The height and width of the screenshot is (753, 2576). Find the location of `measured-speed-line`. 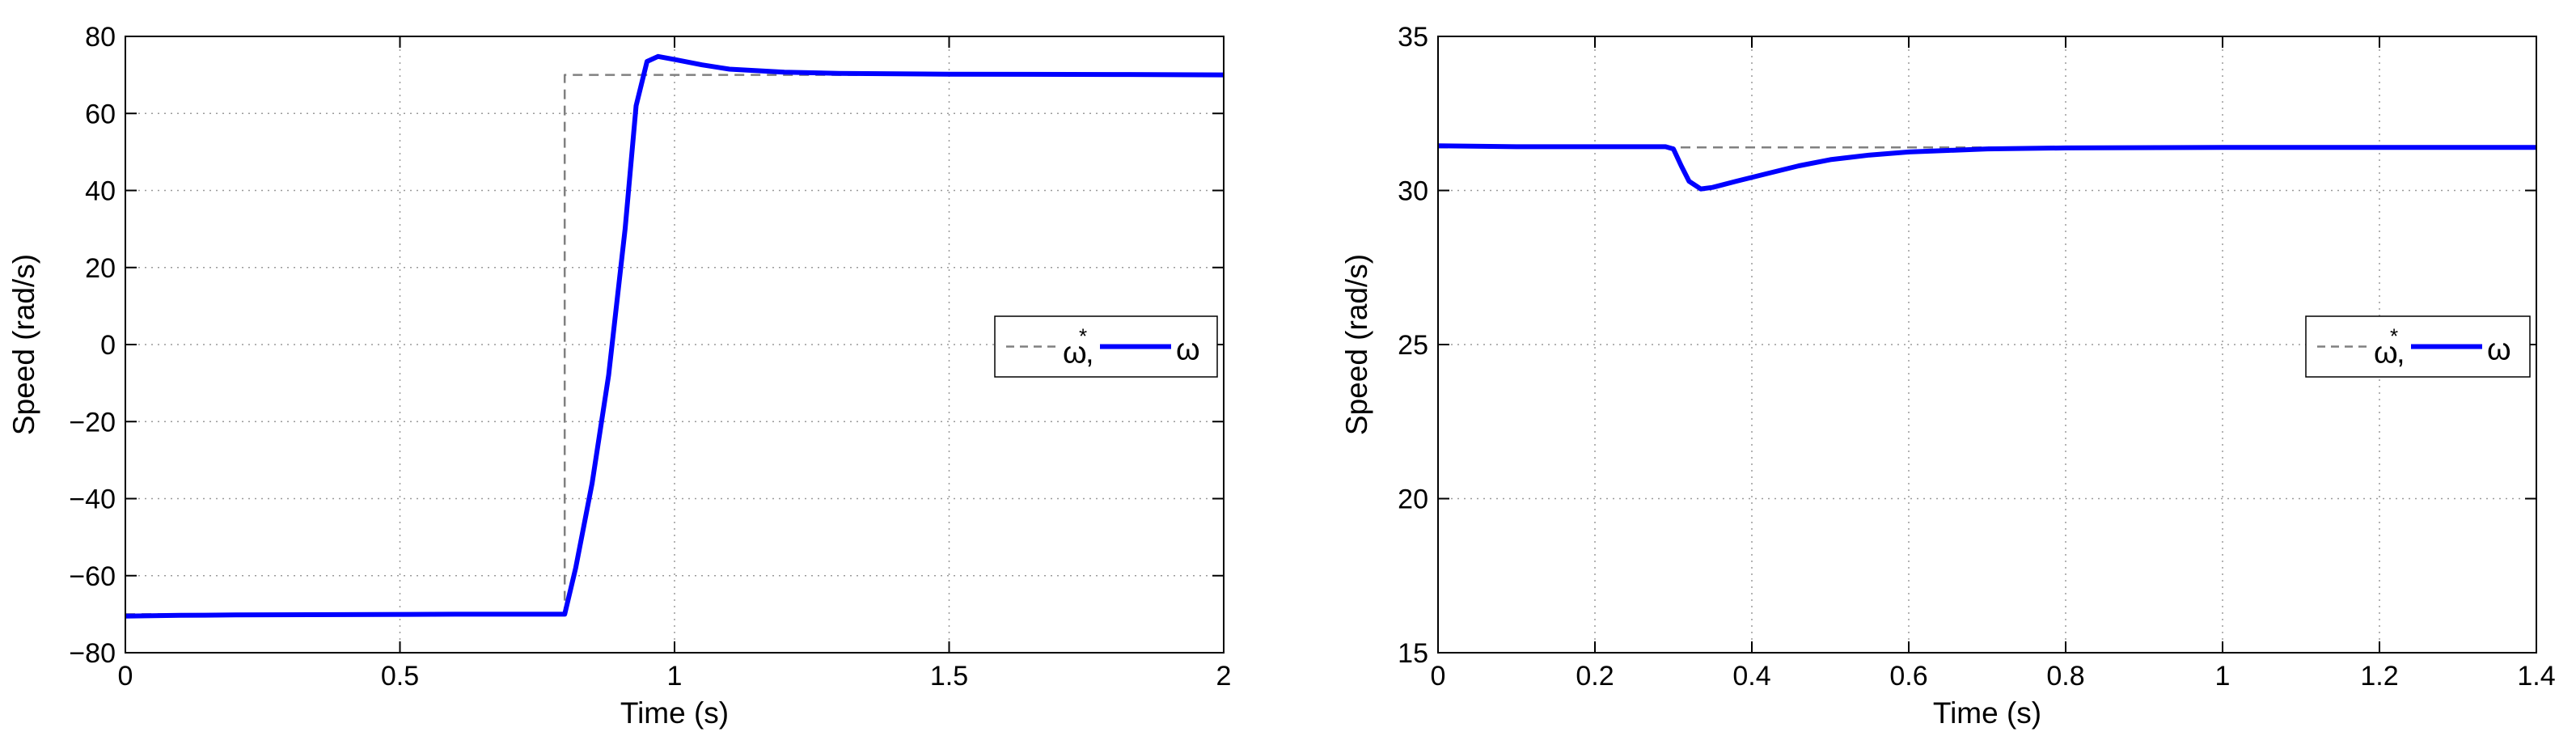

measured-speed-line is located at coordinates (1987, 167).